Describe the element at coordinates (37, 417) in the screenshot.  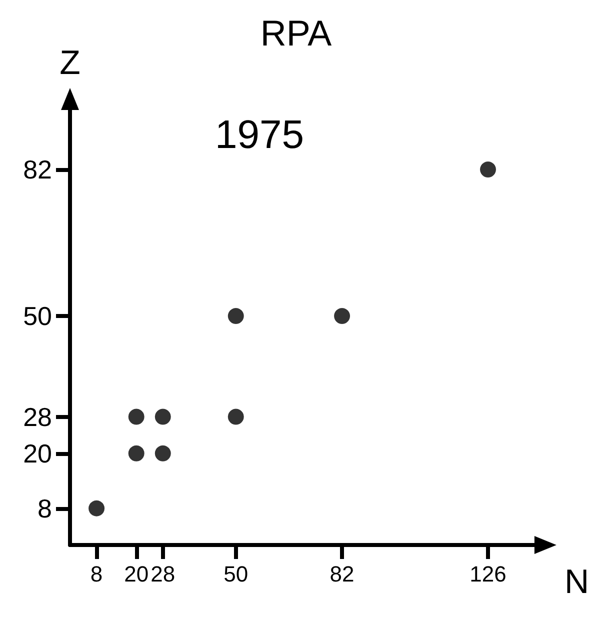
I see `y-tick-label: 28` at that location.